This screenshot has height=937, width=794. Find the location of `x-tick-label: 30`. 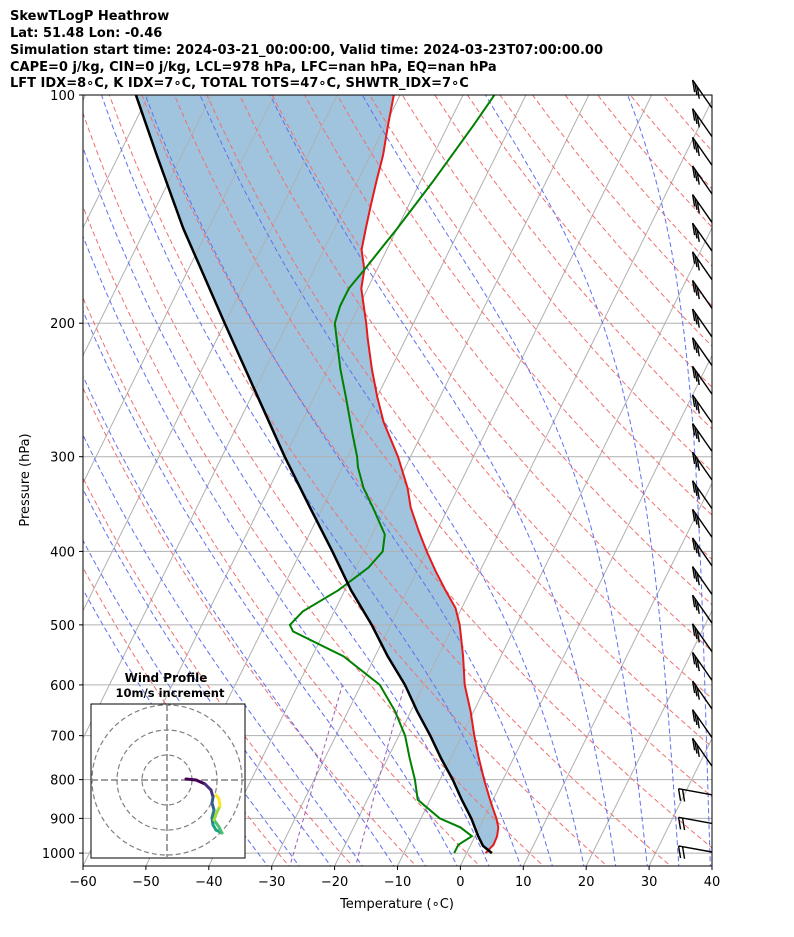

x-tick-label: 30 is located at coordinates (649, 882).